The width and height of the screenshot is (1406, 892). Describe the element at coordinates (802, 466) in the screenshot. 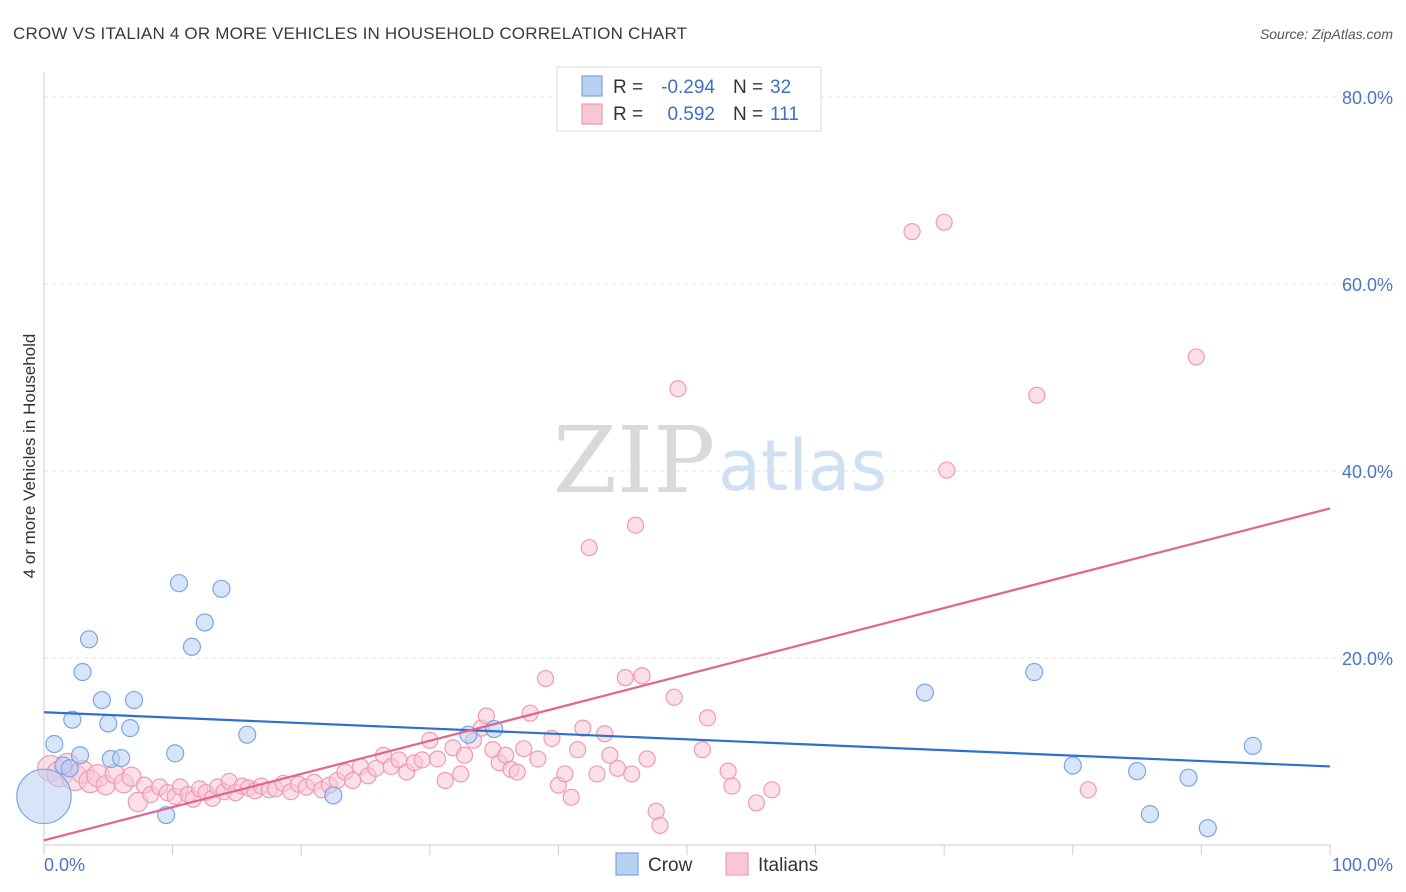

I see `watermark-atlas: atlas` at that location.